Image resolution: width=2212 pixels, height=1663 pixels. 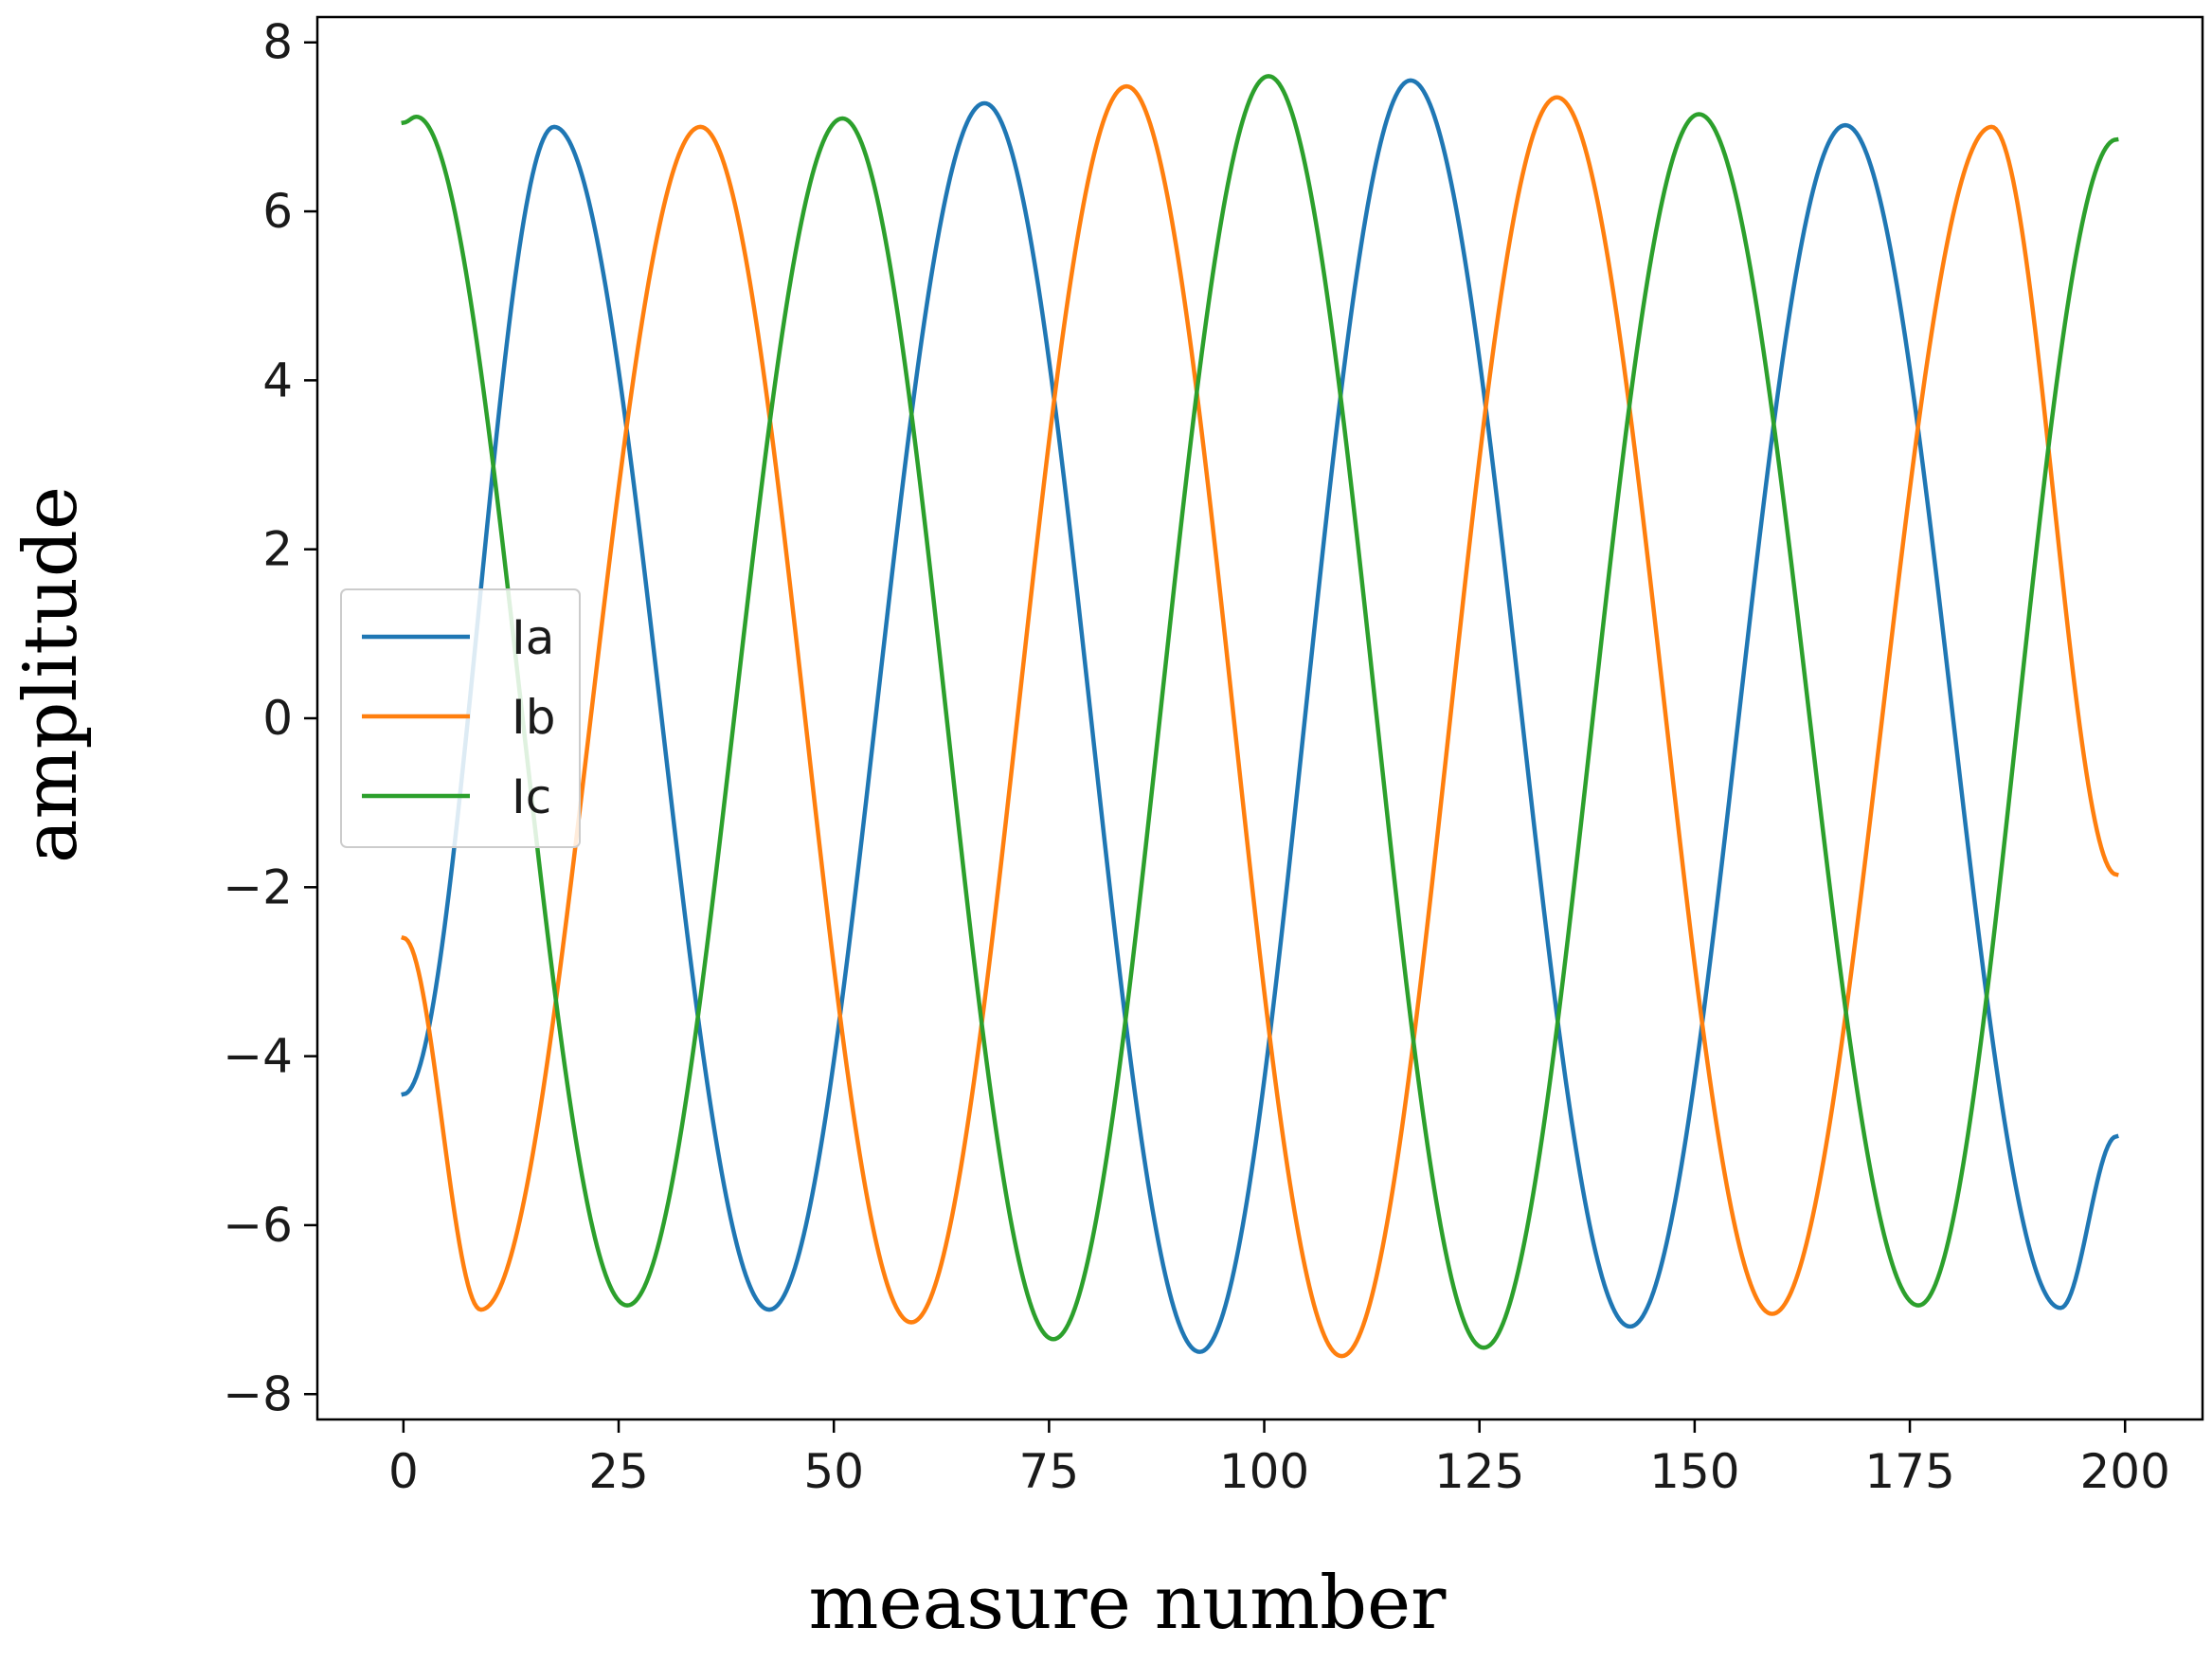 I want to click on y-tick-label: 0, so click(x=277, y=719).